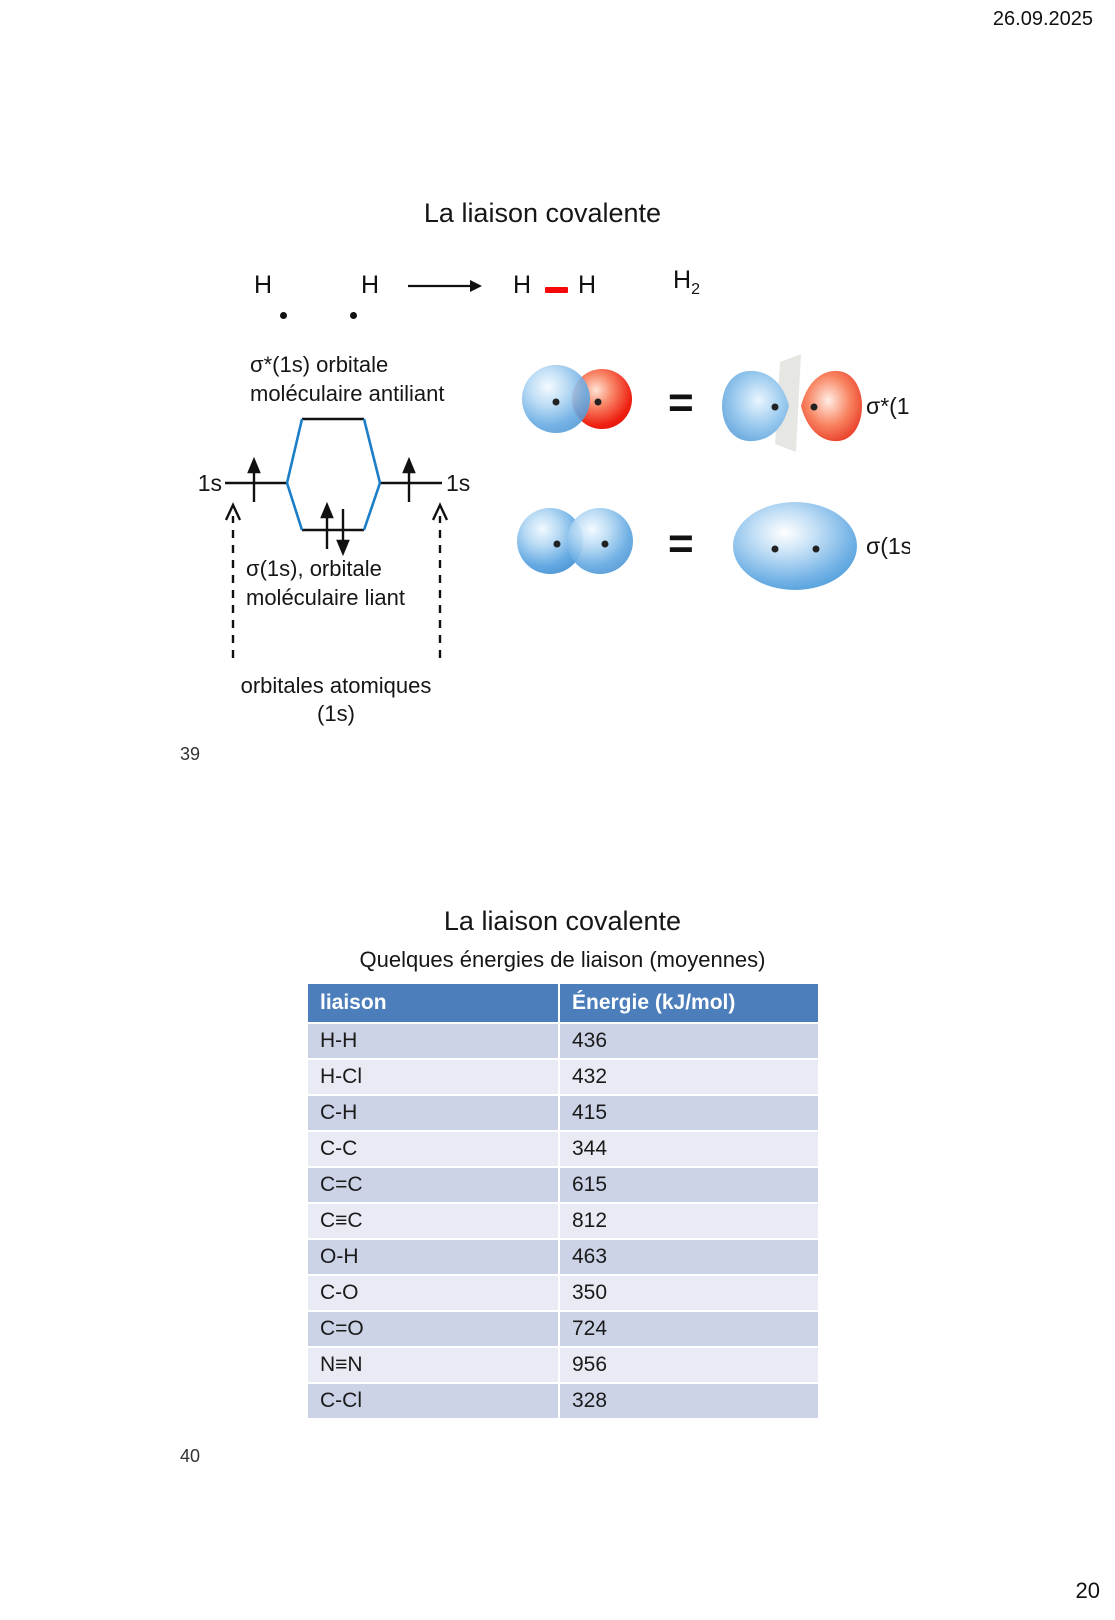 The image size is (1115, 1620). Describe the element at coordinates (556, 290) in the screenshot. I see `covalent-bond-bar` at that location.